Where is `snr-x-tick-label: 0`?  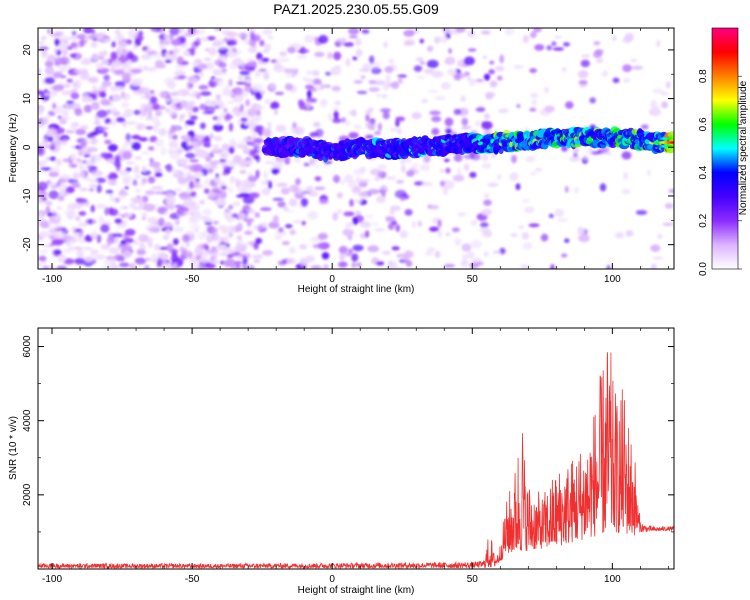
snr-x-tick-label: 0 is located at coordinates (332, 579).